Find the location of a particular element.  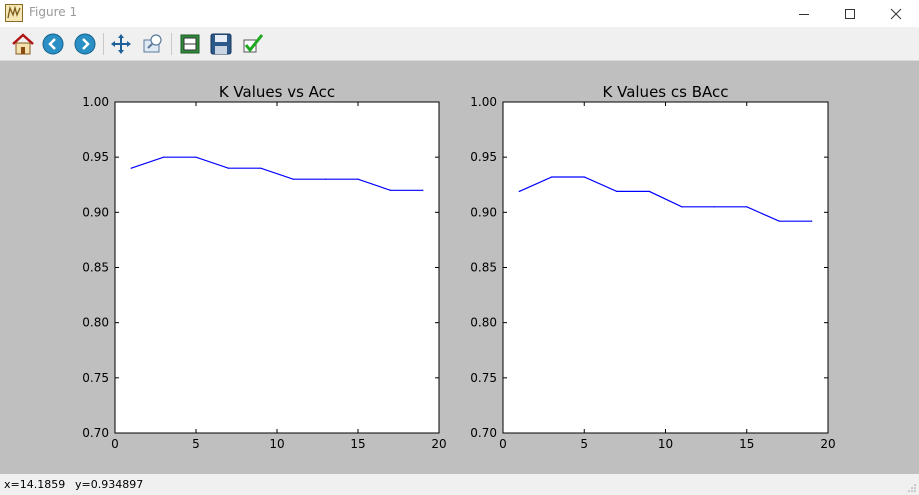

close-button is located at coordinates (896, 13).